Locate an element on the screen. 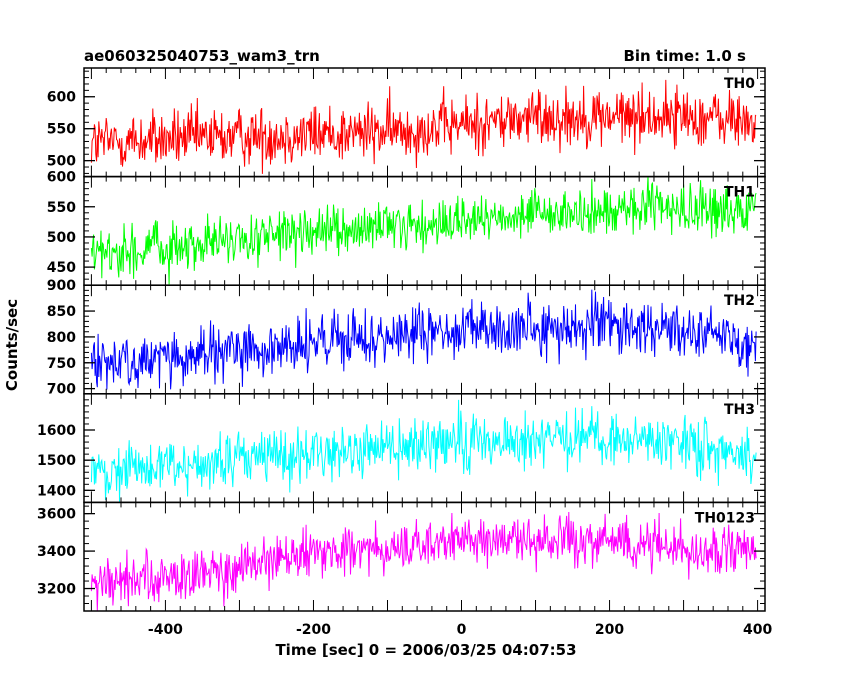 Image resolution: width=850 pixels, height=680 pixels. panel-frame-th0123 is located at coordinates (424, 556).